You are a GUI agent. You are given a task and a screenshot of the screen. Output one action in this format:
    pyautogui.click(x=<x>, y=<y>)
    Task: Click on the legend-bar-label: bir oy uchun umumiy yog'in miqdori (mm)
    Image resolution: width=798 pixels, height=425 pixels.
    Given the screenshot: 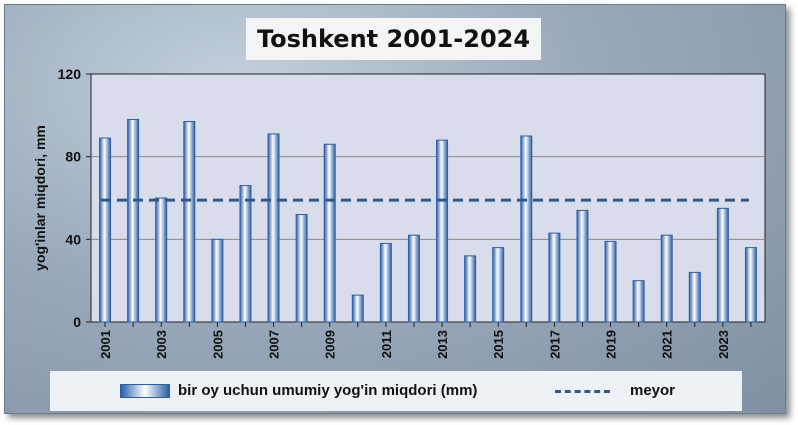 What is the action you would take?
    pyautogui.click(x=328, y=390)
    